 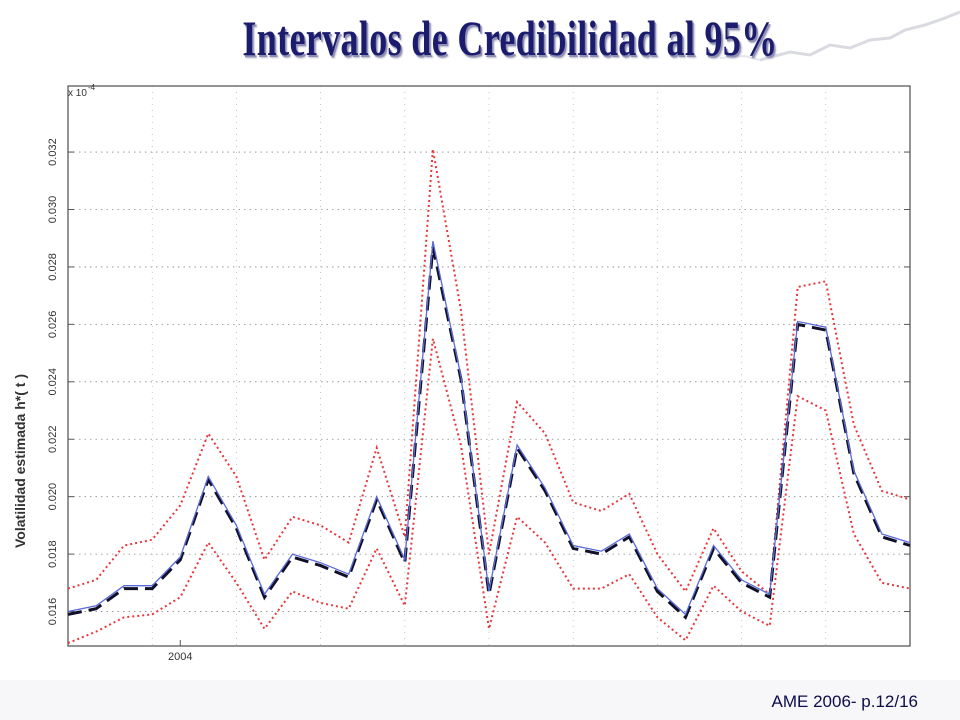 I want to click on y-tick-label: 0.016, so click(x=53, y=612).